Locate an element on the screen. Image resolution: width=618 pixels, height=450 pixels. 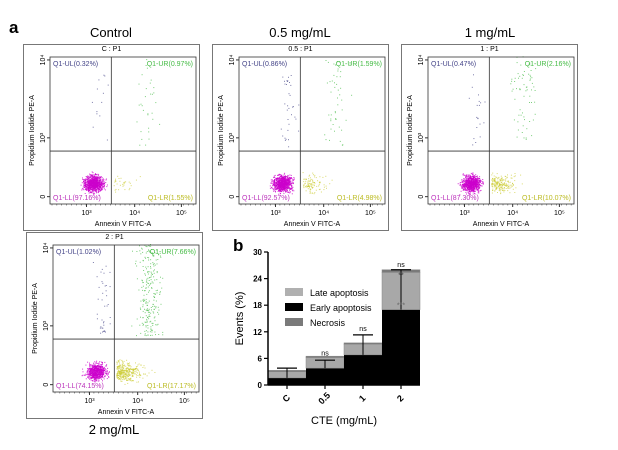
x-tick-label: 1 is located at coordinates (362, 398).